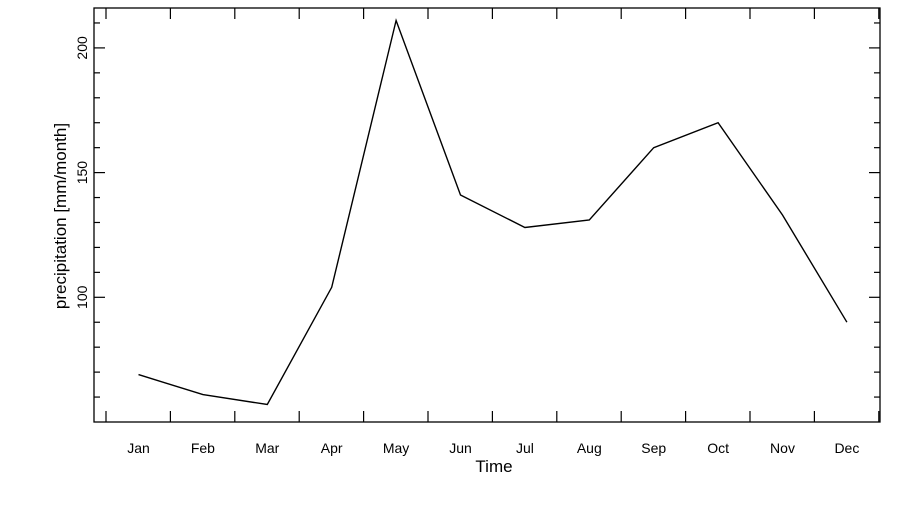 This screenshot has height=515, width=900. Describe the element at coordinates (396, 448) in the screenshot. I see `x-tick-label: May` at that location.